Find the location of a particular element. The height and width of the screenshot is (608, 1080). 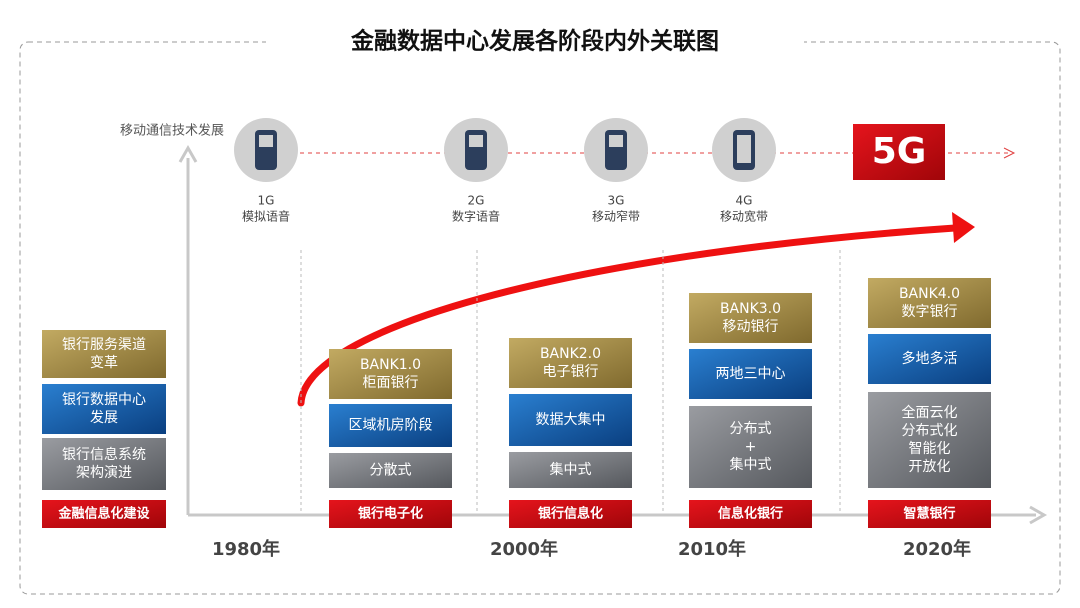

stage-datacenter-text: 数据大集中 is located at coordinates (571, 419).